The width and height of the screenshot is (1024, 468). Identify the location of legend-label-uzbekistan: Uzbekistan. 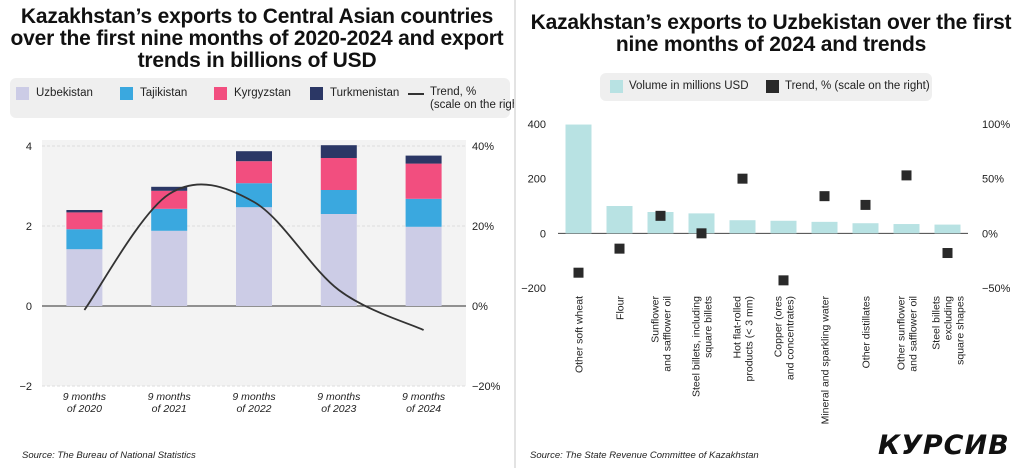
(64, 93).